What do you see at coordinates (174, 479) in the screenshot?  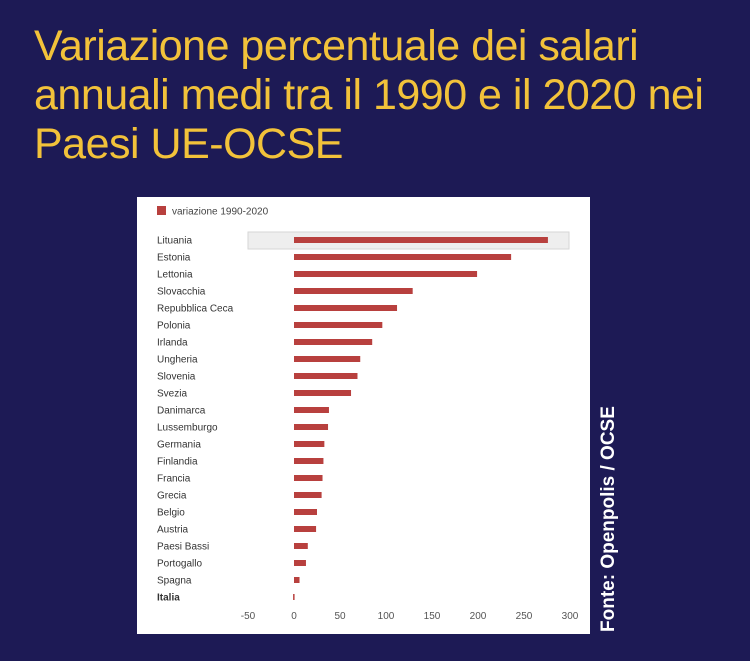 I see `category-label: Francia` at bounding box center [174, 479].